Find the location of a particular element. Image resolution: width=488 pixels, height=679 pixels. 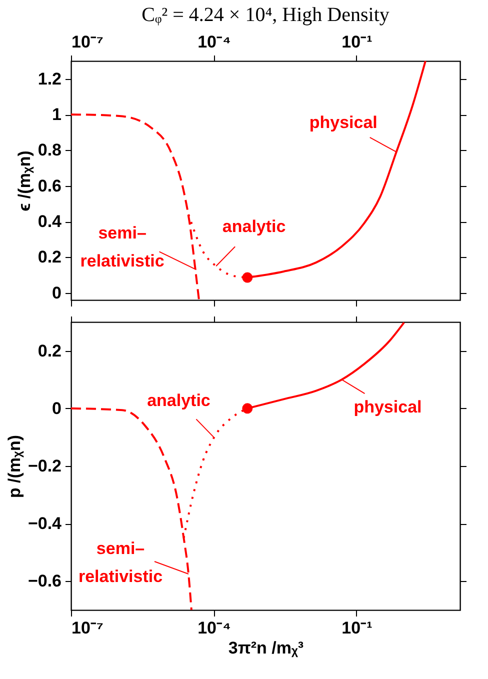

y-tick-label: −0.4 is located at coordinates (45, 524).